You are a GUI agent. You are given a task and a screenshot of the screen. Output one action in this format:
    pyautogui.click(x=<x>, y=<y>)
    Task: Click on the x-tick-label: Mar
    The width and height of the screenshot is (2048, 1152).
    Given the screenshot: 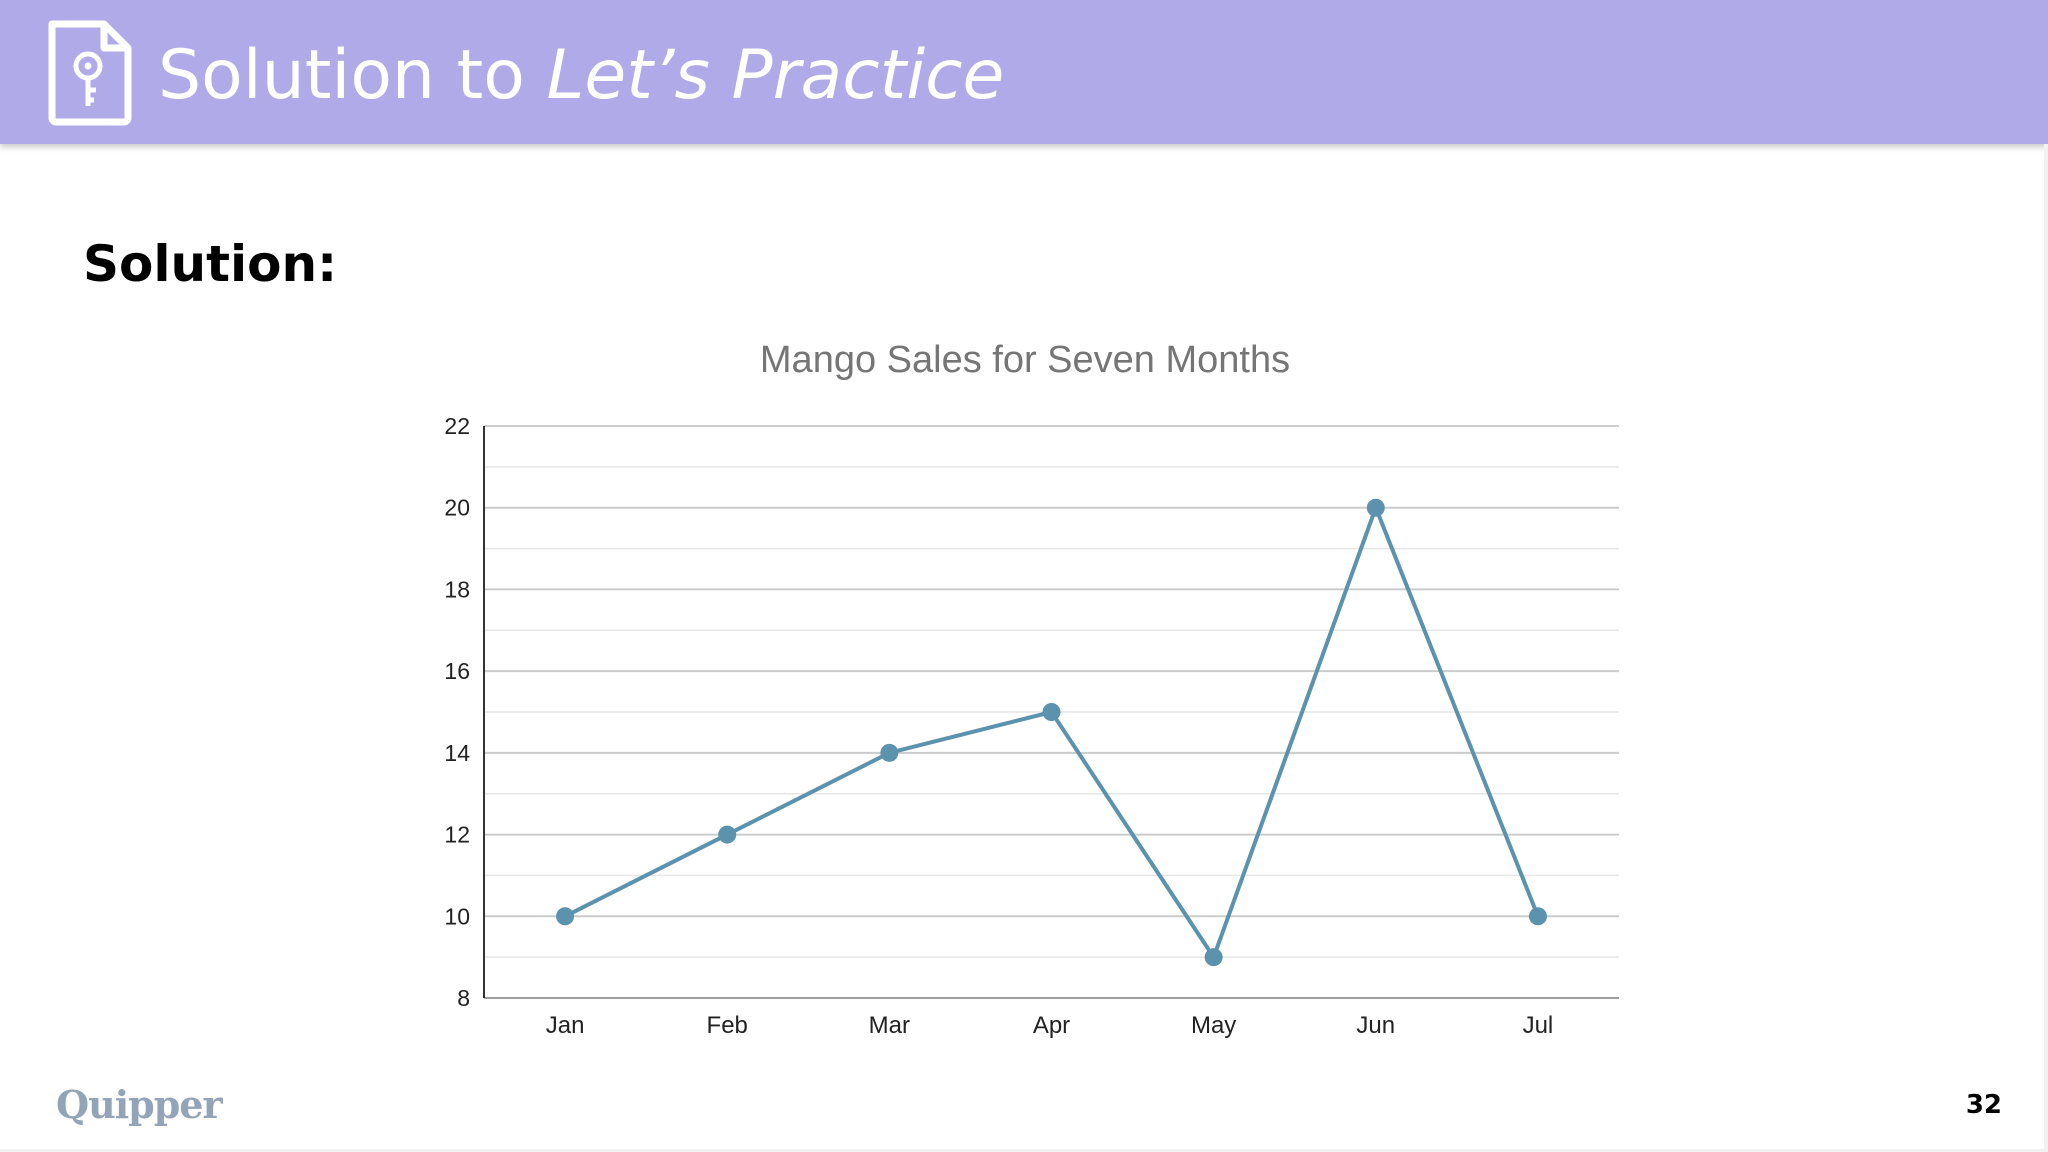 What is the action you would take?
    pyautogui.click(x=889, y=1025)
    